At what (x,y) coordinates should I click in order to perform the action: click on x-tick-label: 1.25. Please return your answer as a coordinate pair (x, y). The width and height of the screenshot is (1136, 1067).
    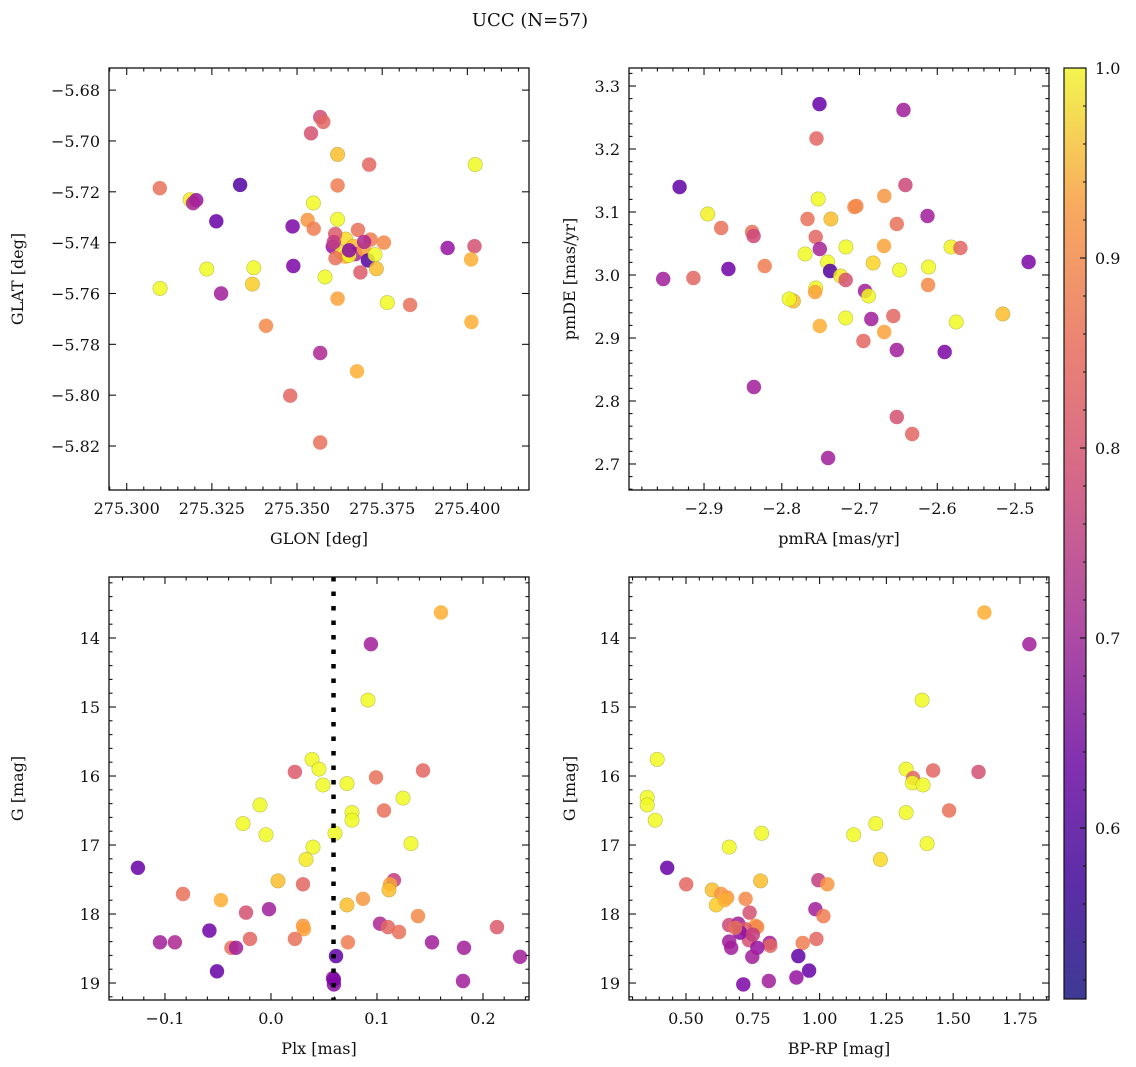
    Looking at the image, I should click on (887, 1018).